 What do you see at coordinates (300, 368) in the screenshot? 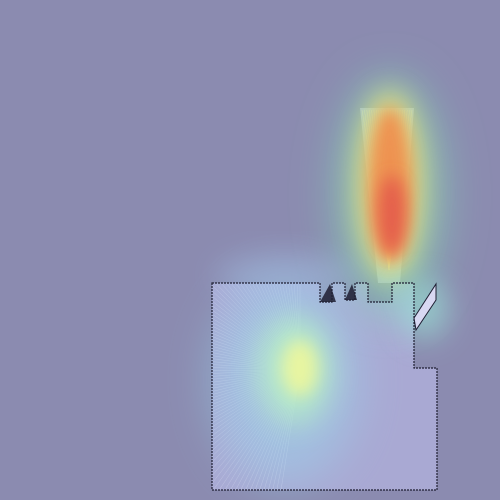
I see `heatmap-room-core` at bounding box center [300, 368].